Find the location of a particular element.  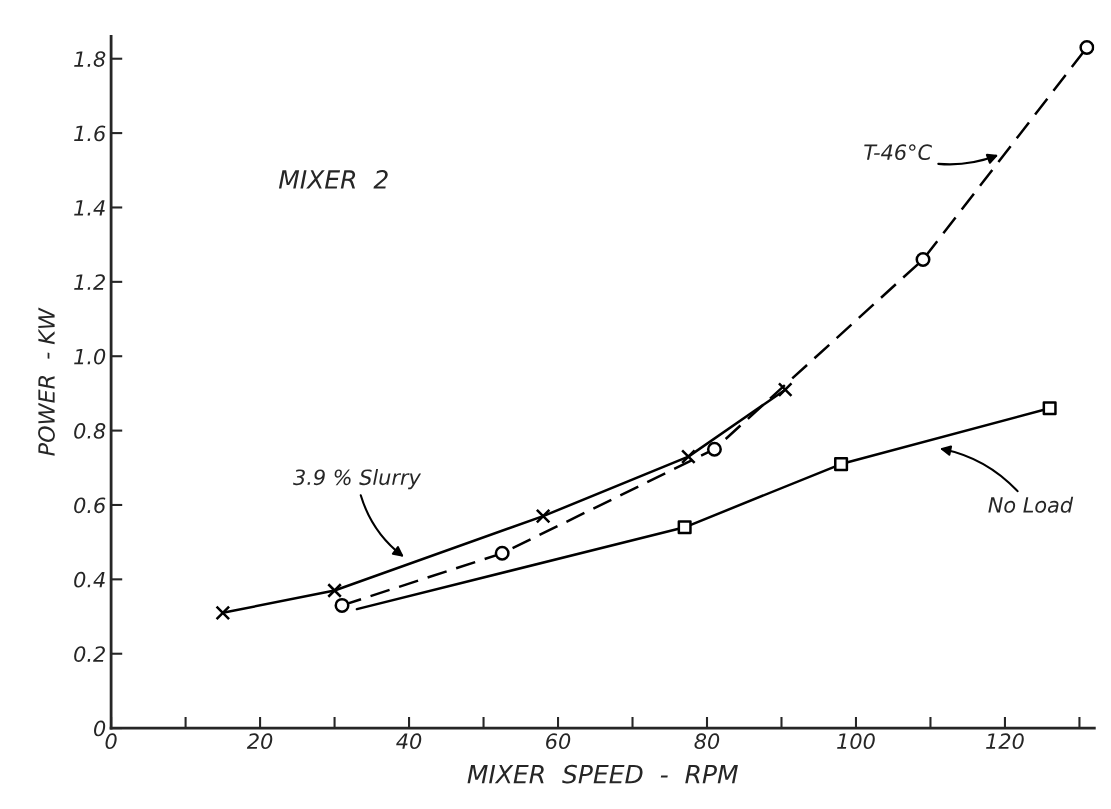

annotation: T-46°C is located at coordinates (898, 152).